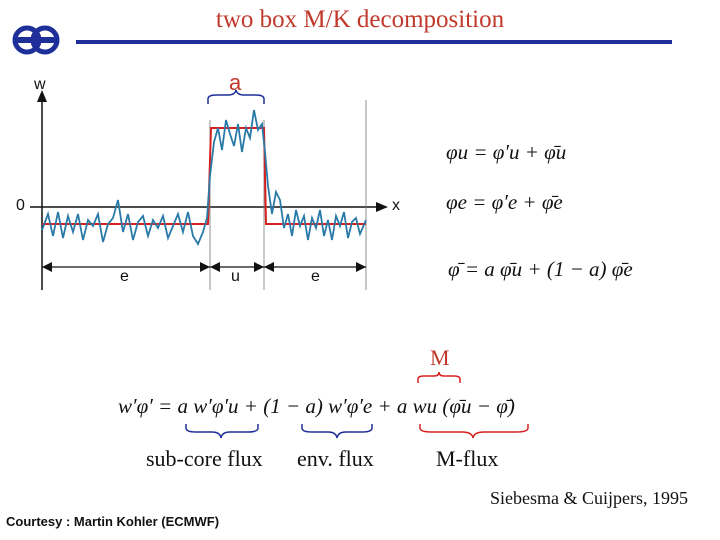 The height and width of the screenshot is (540, 720). Describe the element at coordinates (236, 96) in the screenshot. I see `core-fraction-bracket` at that location.